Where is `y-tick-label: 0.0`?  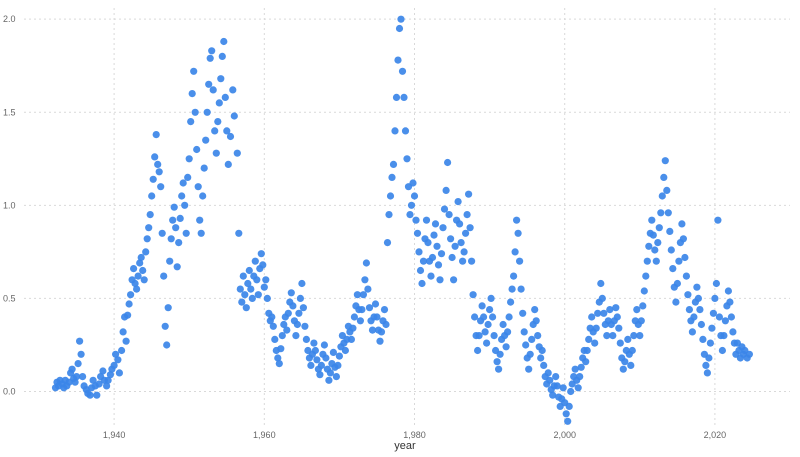
y-tick-label: 0.0 is located at coordinates (9, 391).